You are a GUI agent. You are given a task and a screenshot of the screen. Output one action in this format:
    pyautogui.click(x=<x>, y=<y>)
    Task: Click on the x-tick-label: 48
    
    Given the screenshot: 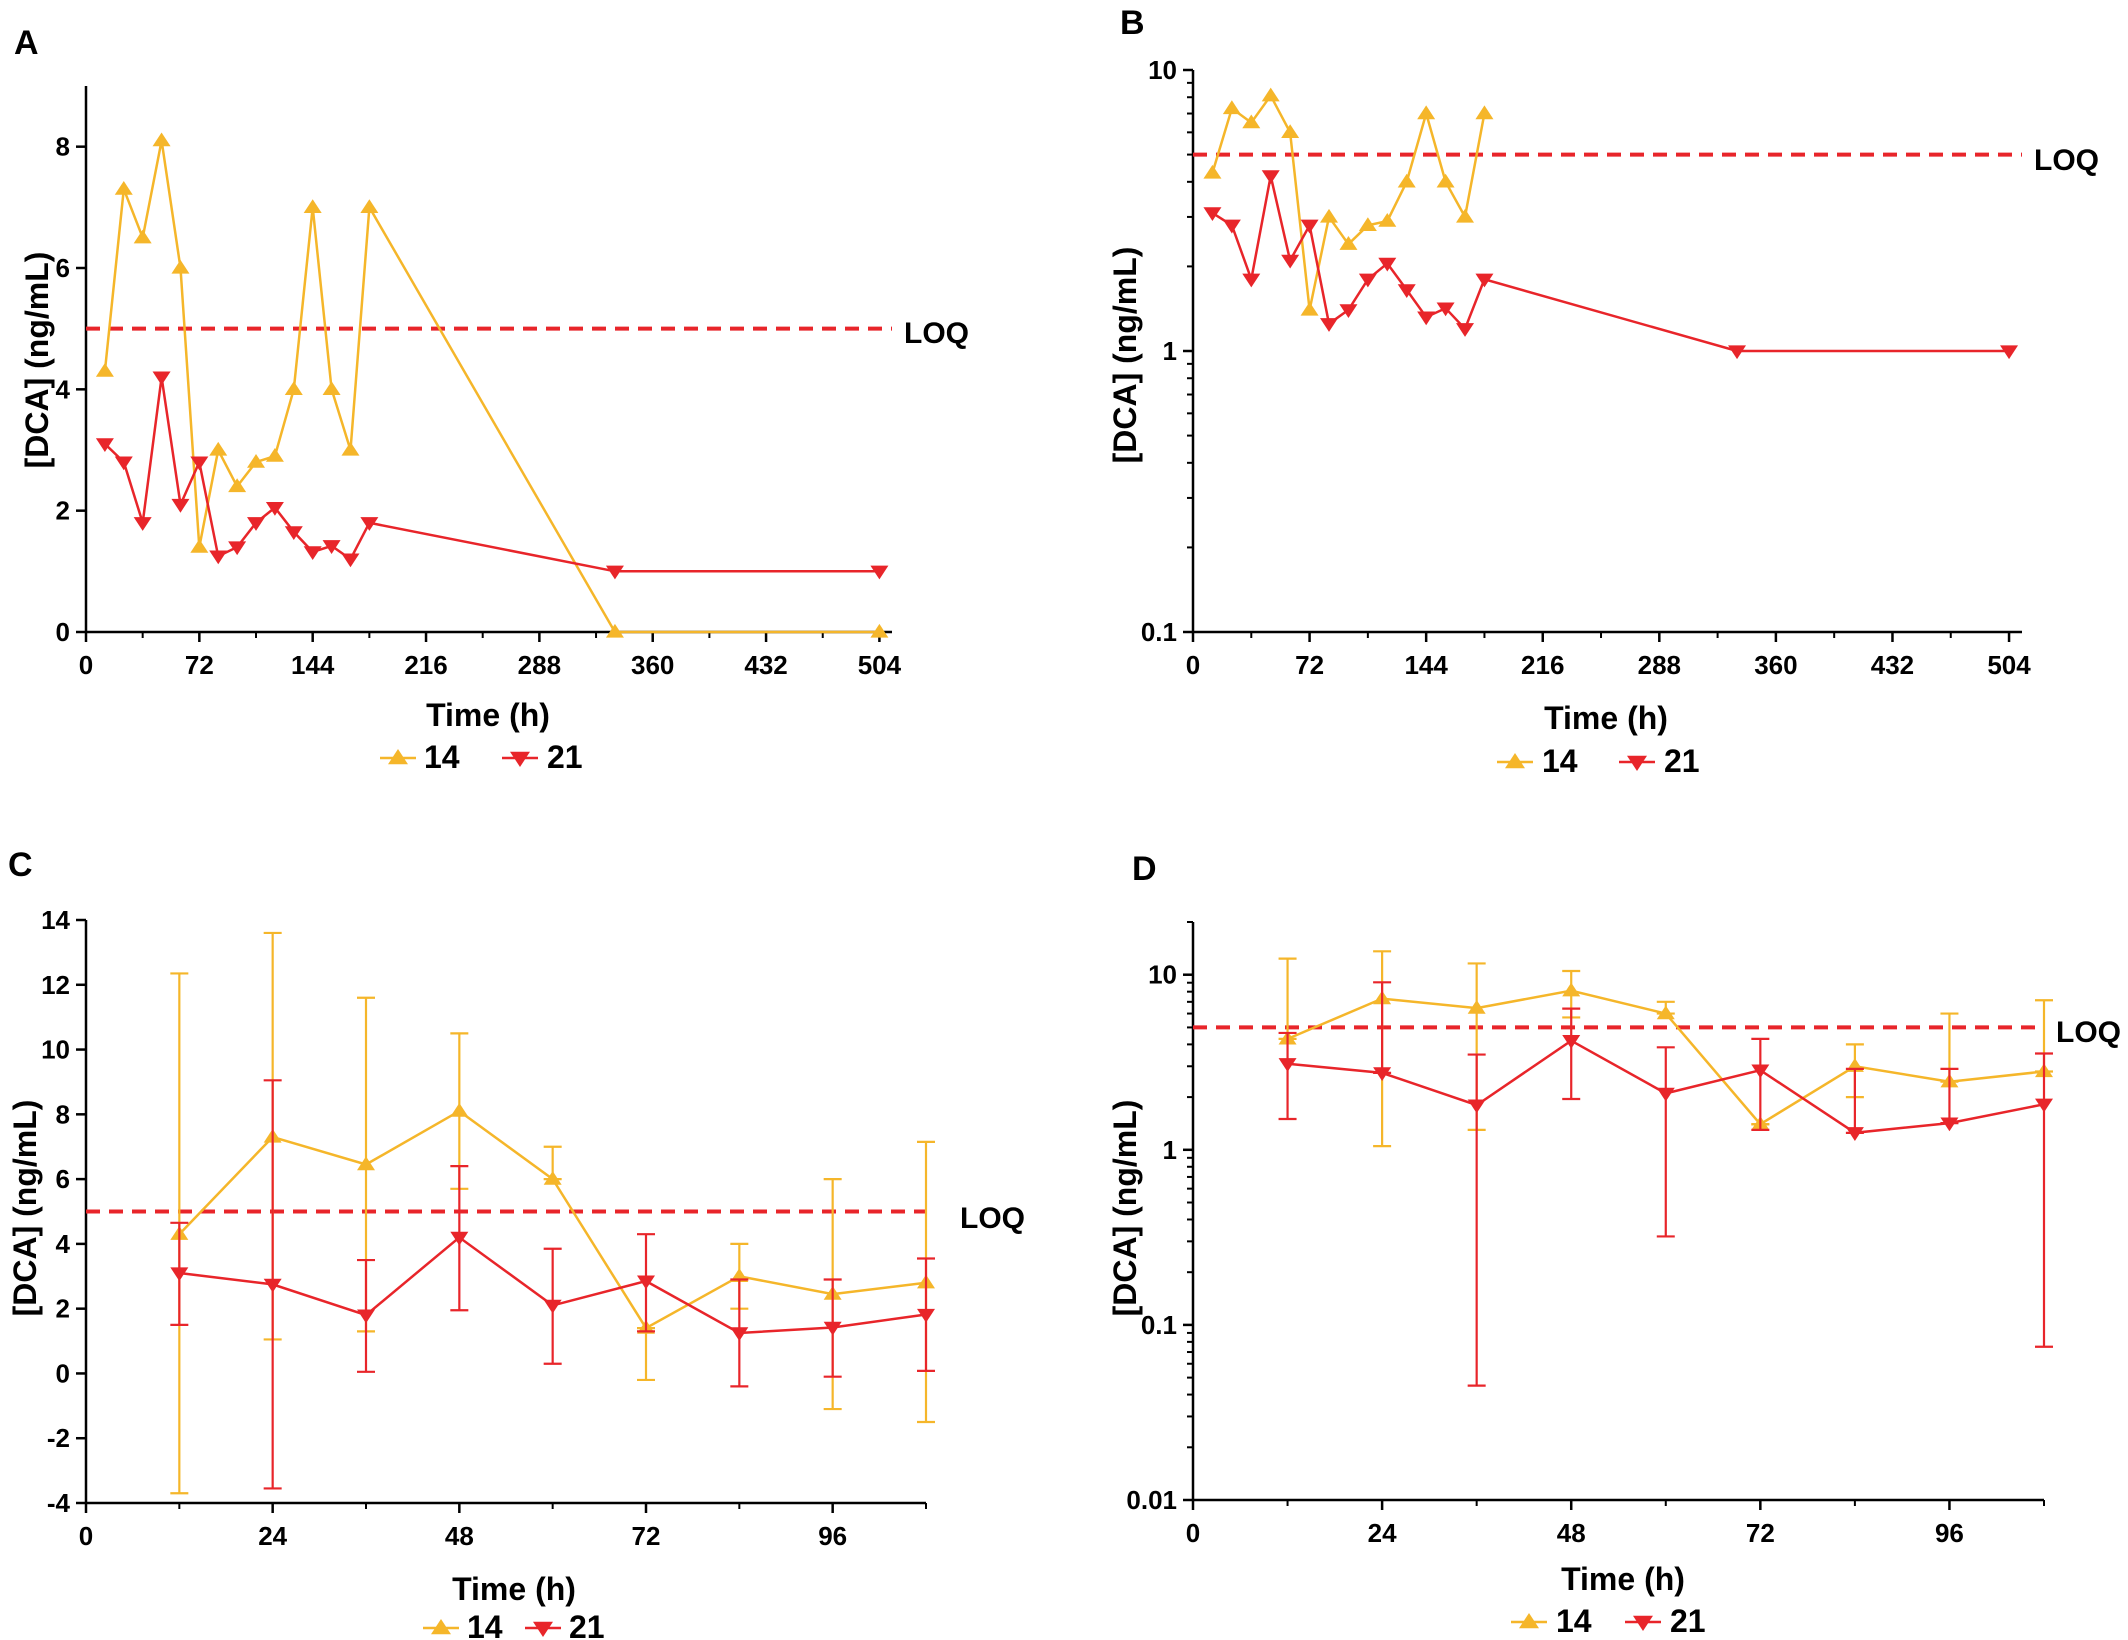 What is the action you would take?
    pyautogui.click(x=1571, y=1533)
    